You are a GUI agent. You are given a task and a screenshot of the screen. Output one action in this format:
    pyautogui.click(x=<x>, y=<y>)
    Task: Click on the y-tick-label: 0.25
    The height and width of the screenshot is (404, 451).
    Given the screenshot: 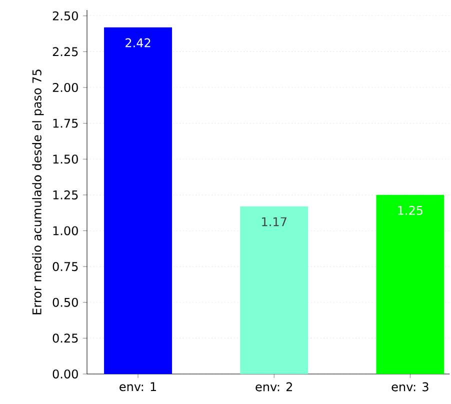 What is the action you would take?
    pyautogui.click(x=65, y=338)
    